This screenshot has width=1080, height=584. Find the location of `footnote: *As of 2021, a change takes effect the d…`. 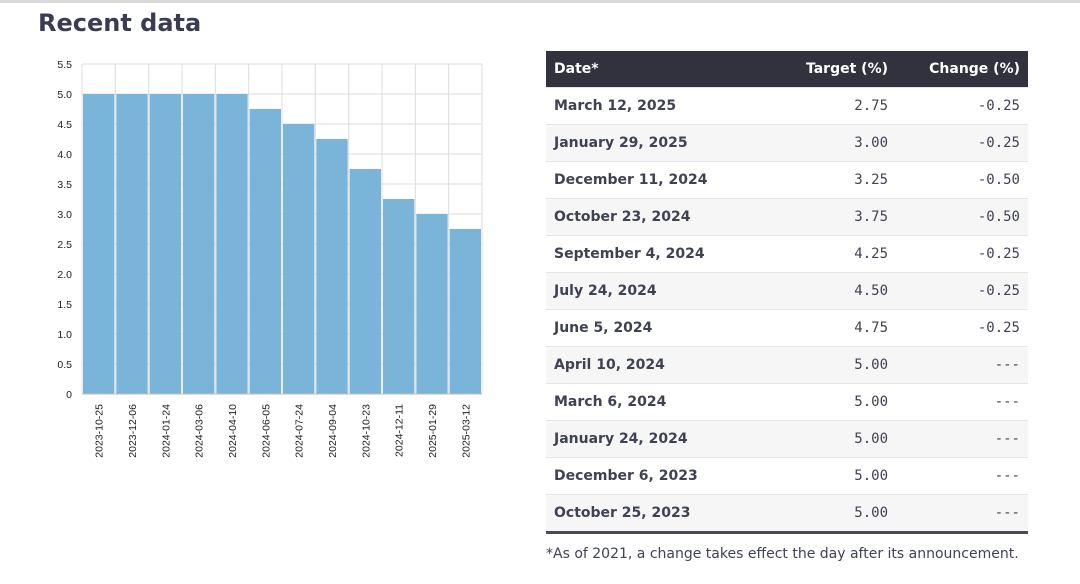

footnote: *As of 2021, a change takes effect the d… is located at coordinates (782, 554).